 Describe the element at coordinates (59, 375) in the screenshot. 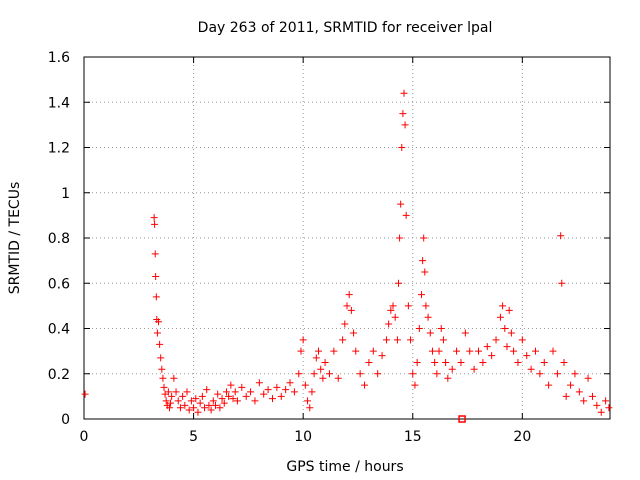

I see `y-tick-label: 0.2` at that location.